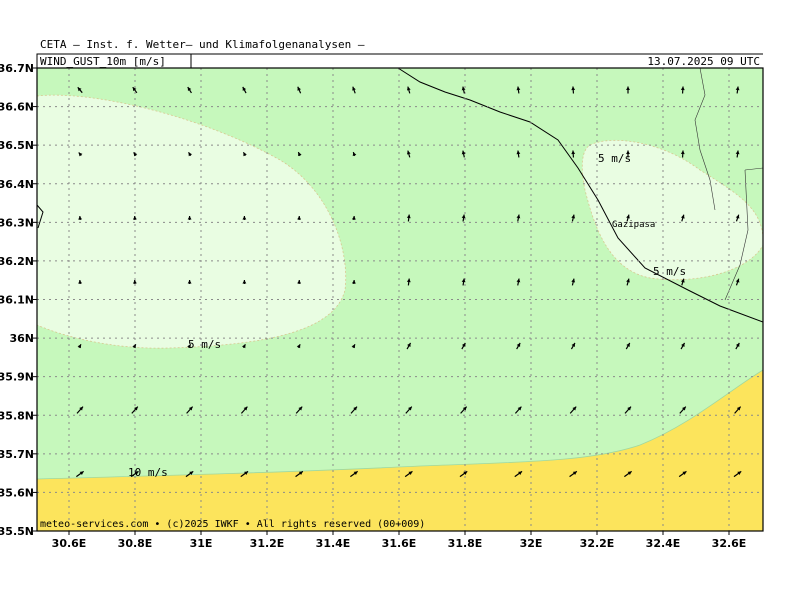 The width and height of the screenshot is (800, 604). What do you see at coordinates (69, 543) in the screenshot?
I see `x-tick-label: 30.6E` at bounding box center [69, 543].